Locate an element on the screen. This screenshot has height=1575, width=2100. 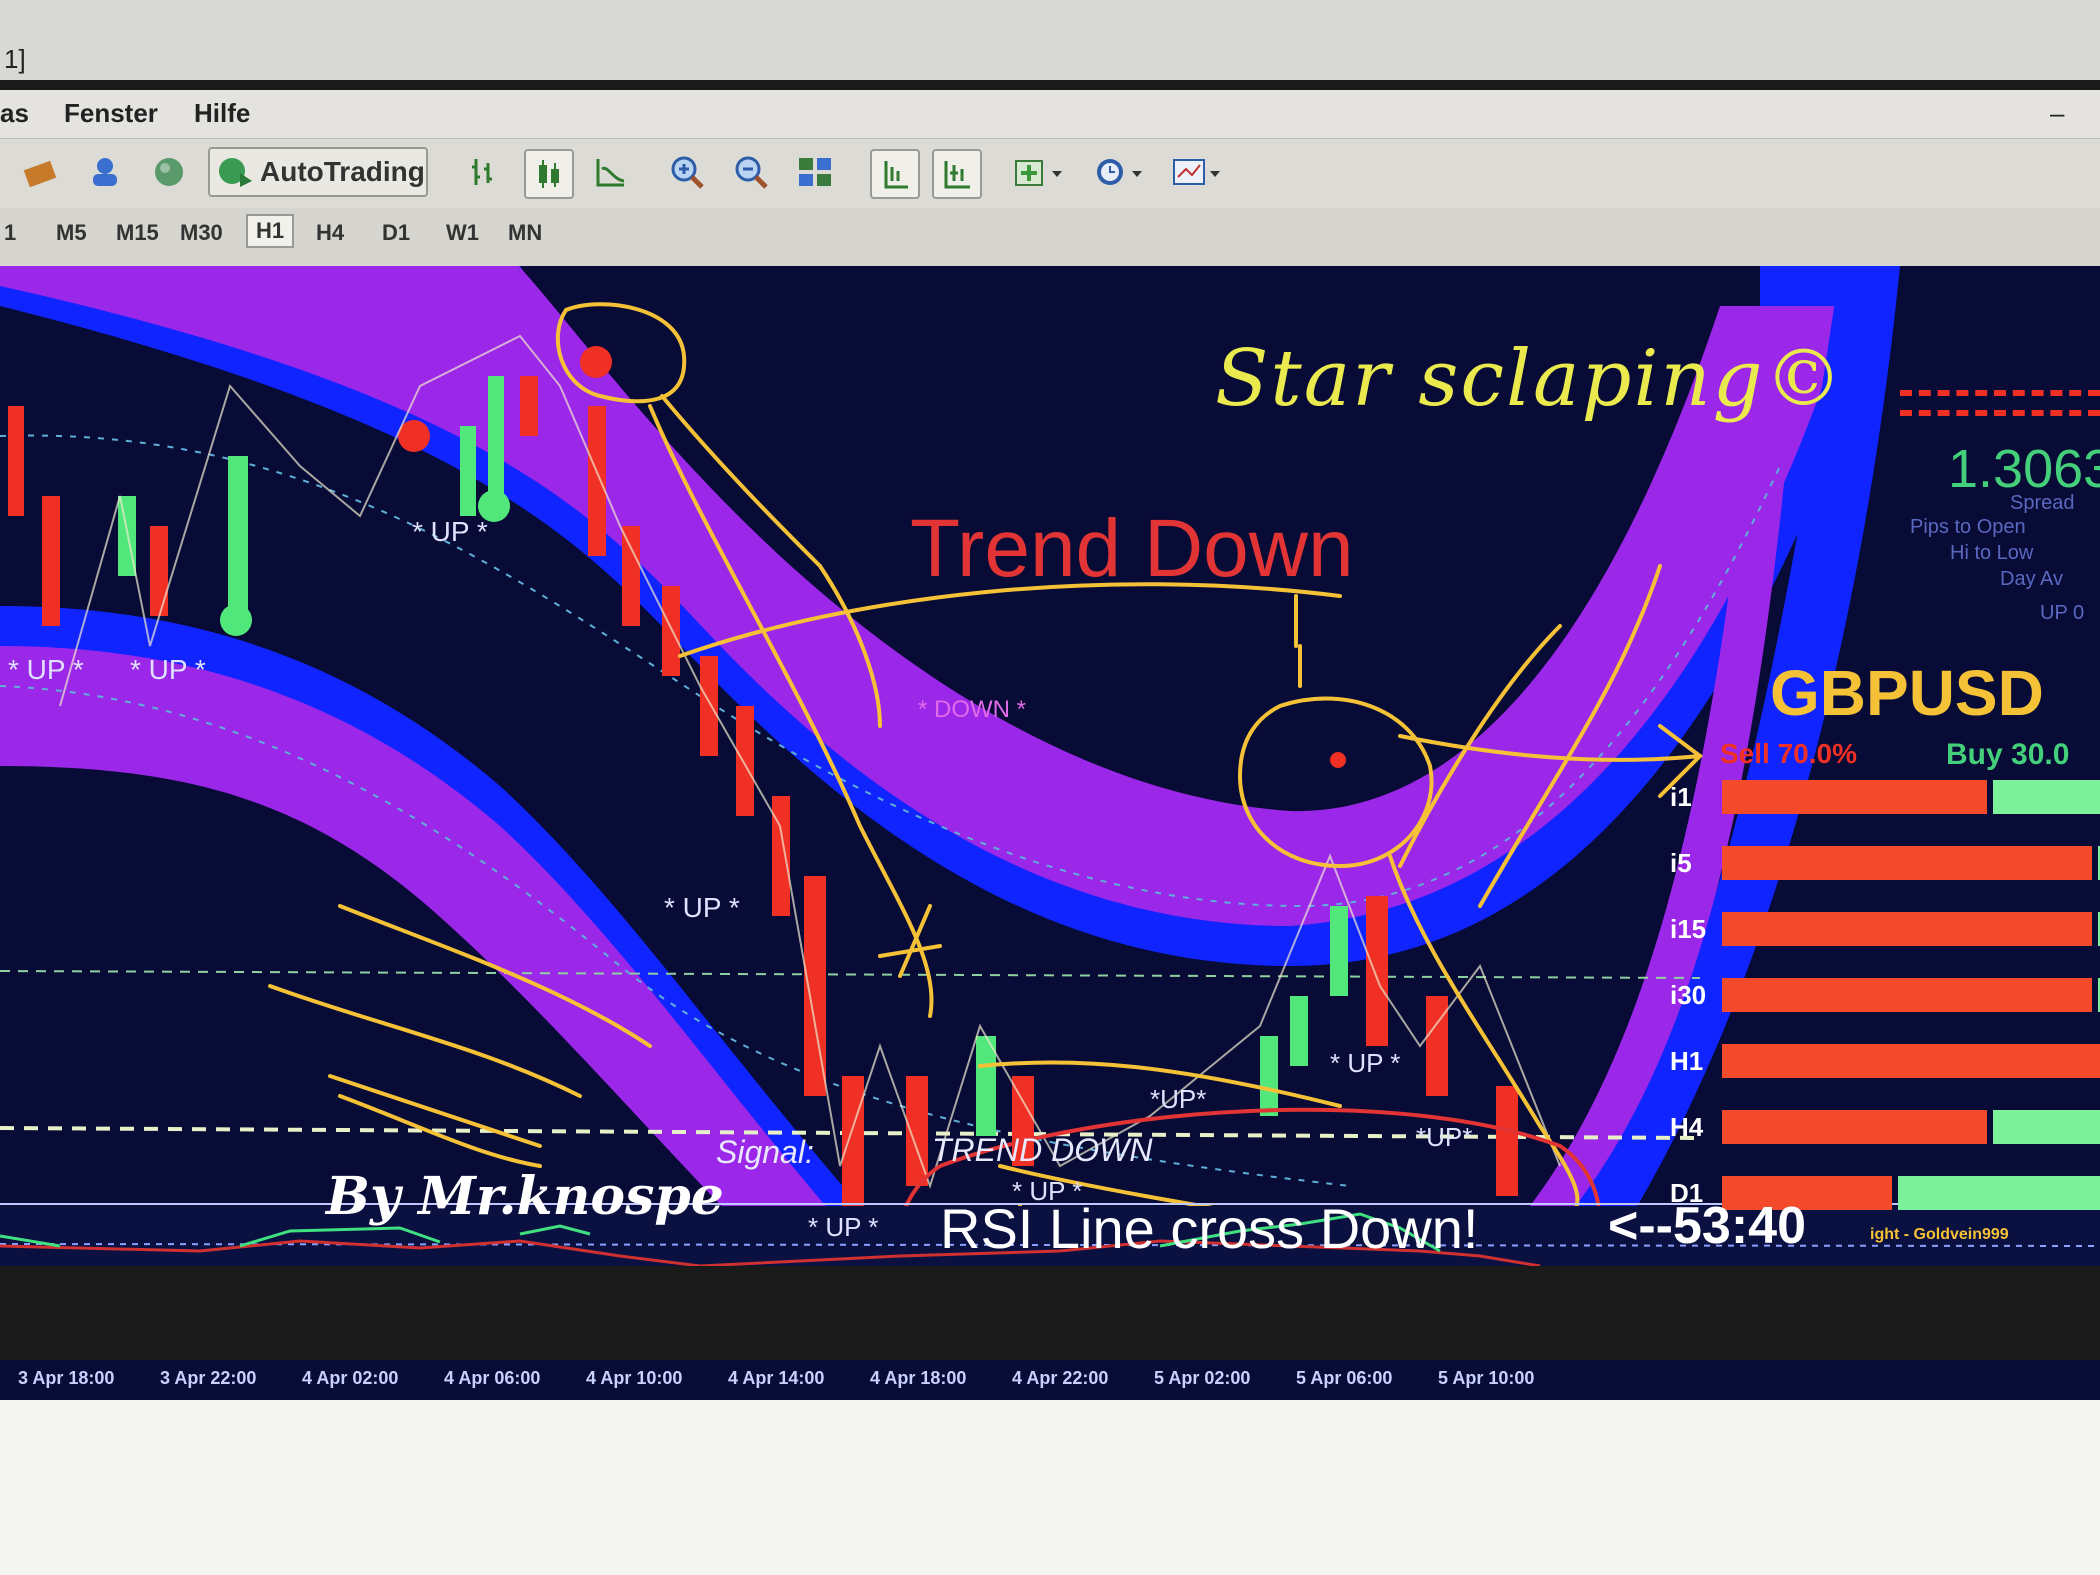
annotation-small-tick is located at coordinates (910, 941).